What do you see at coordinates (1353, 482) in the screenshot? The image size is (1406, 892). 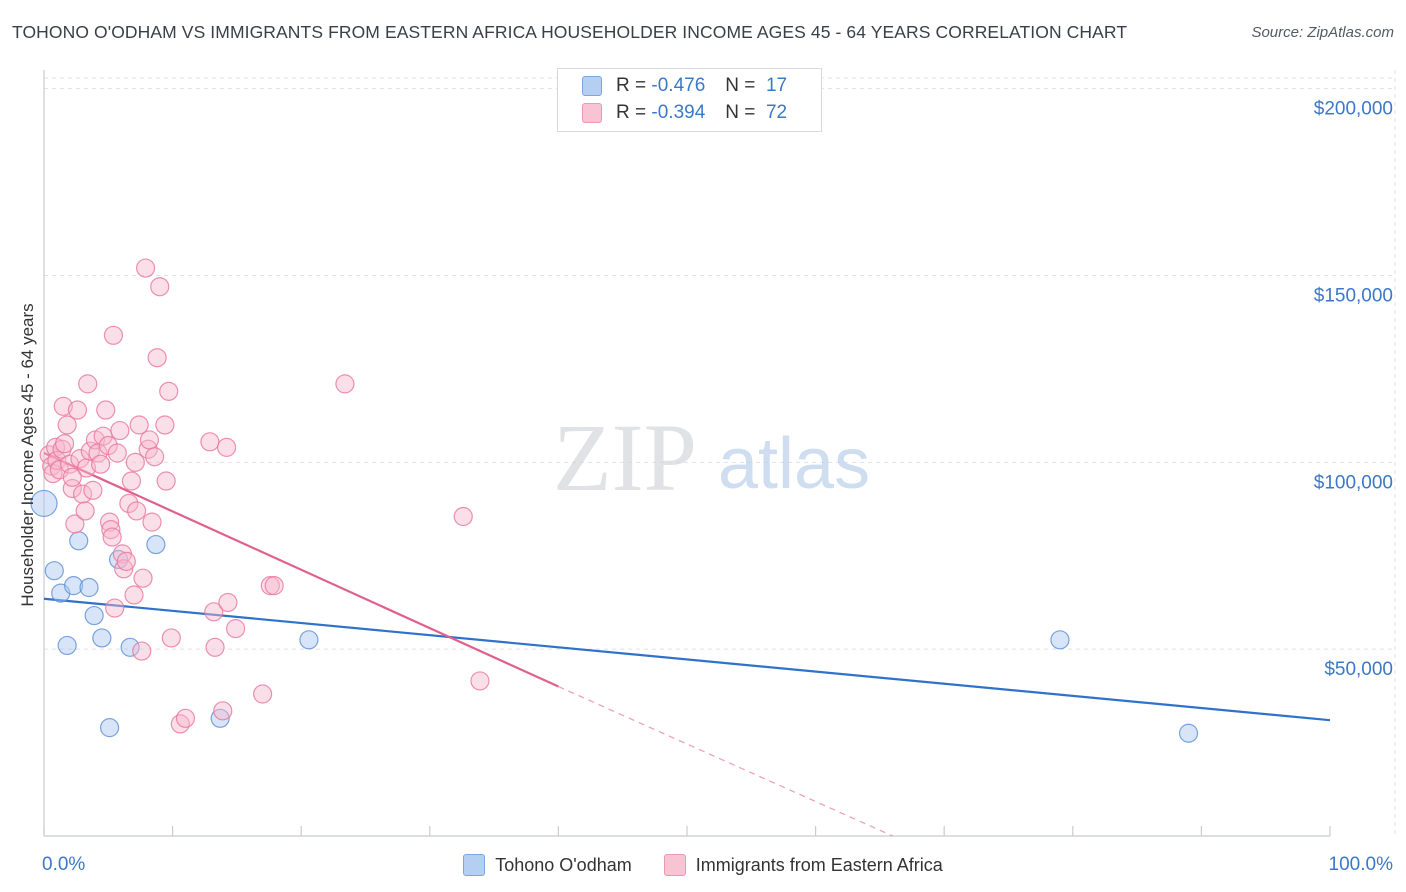 I see `y-tick-label: $100,000` at bounding box center [1353, 482].